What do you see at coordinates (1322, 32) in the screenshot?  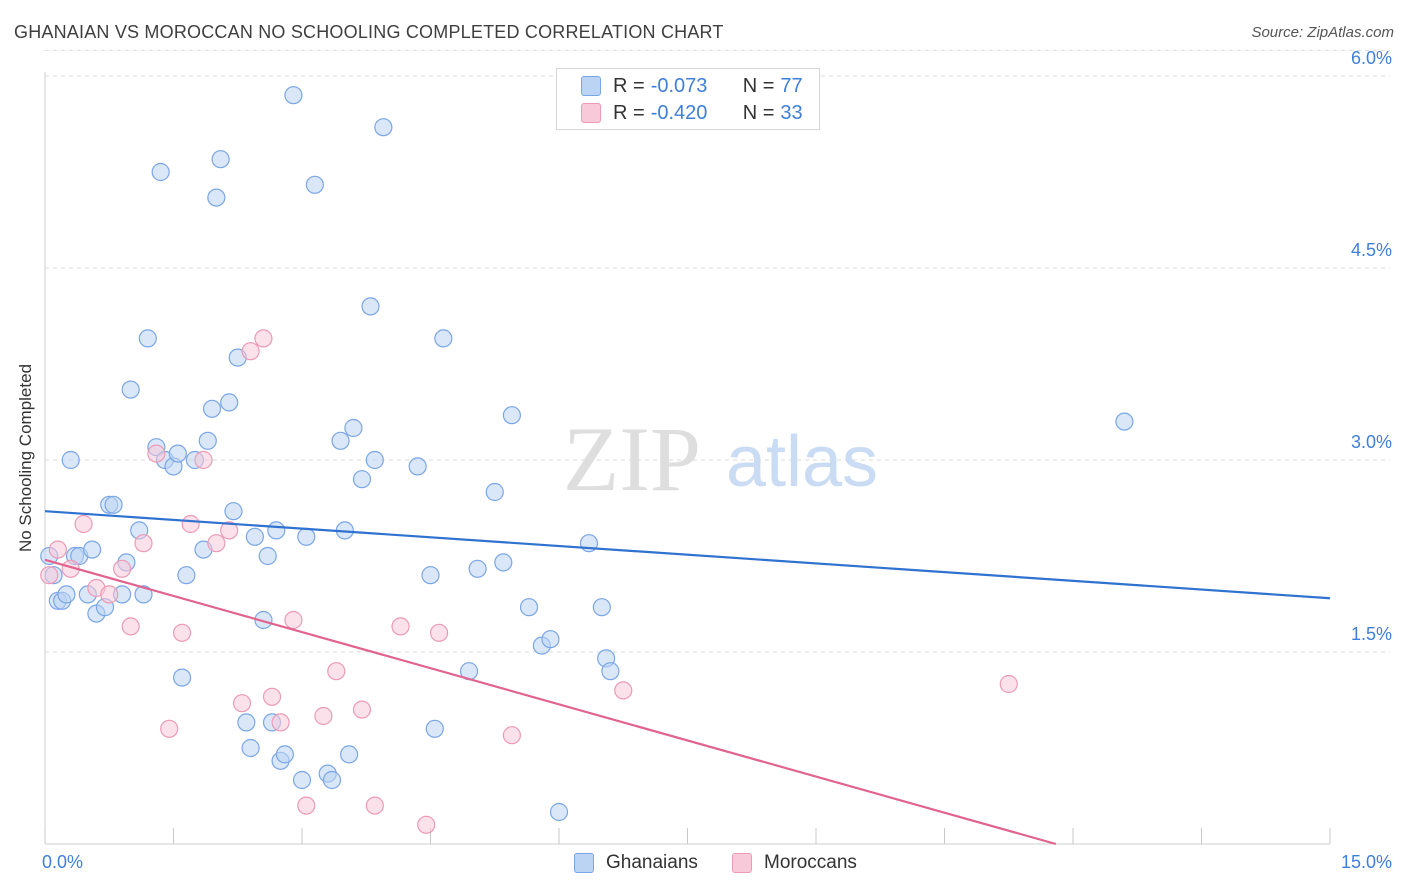 I see `source-credit: Source: ZipAtlas.com` at bounding box center [1322, 32].